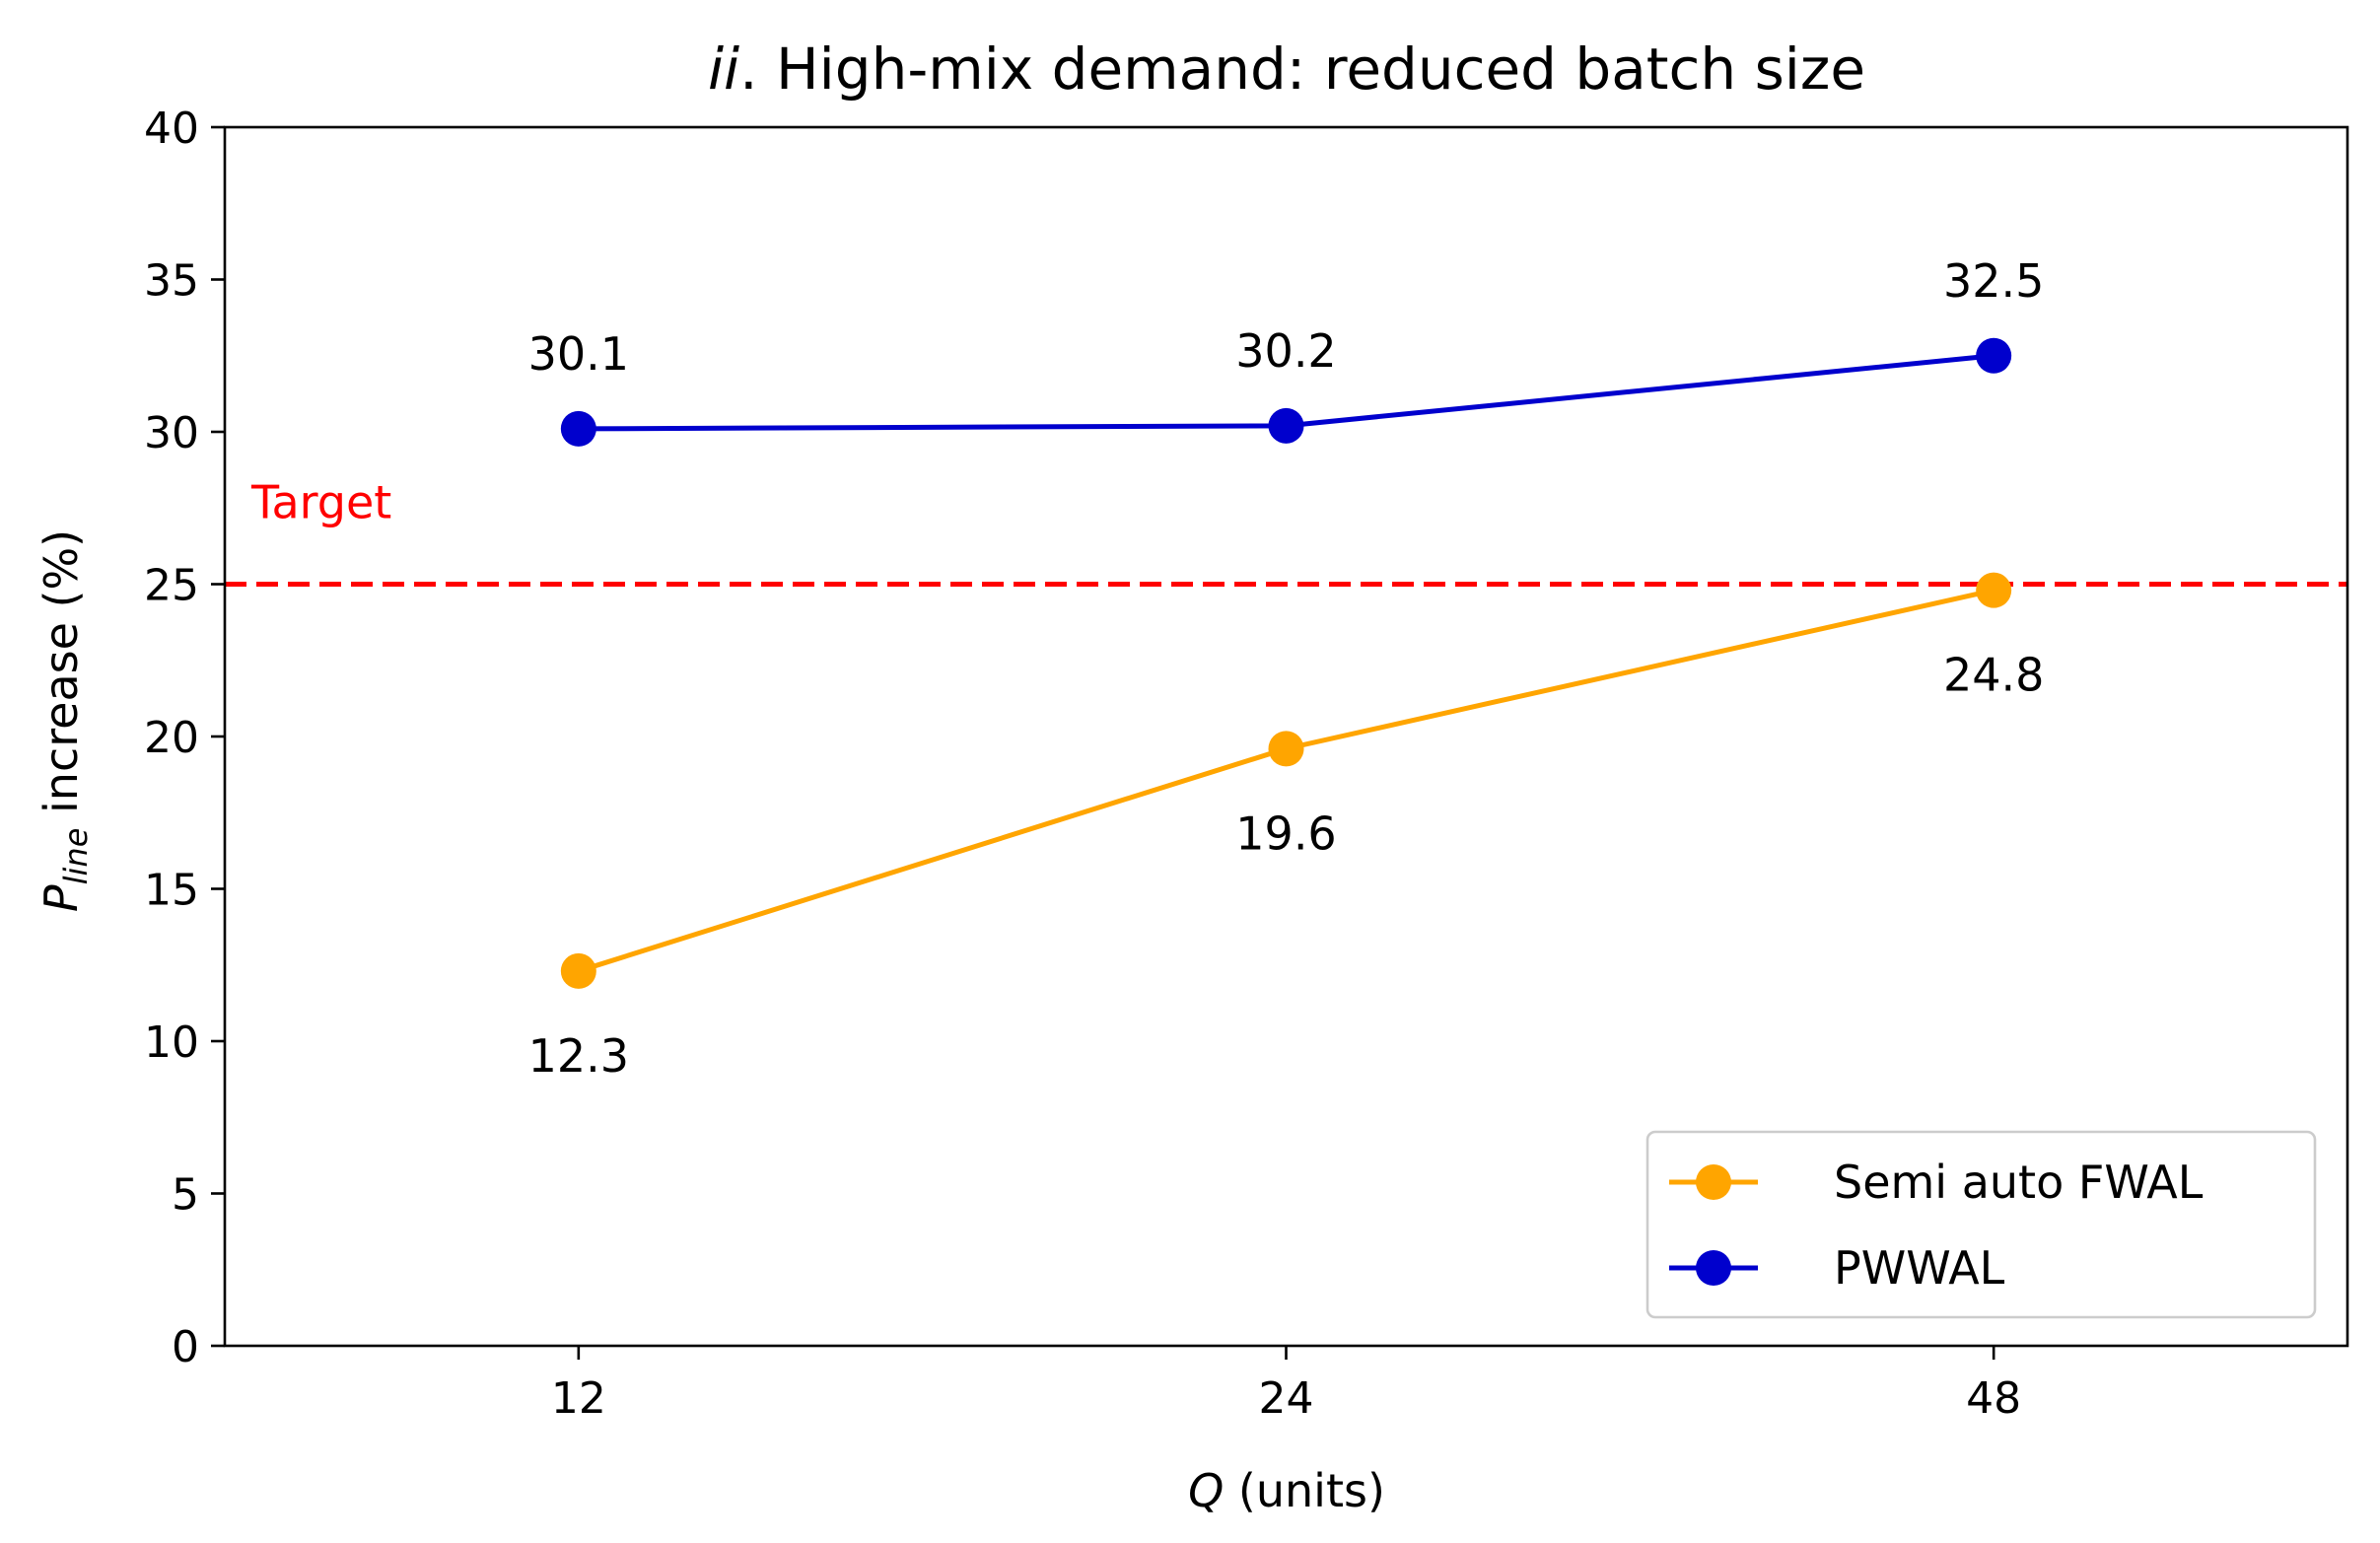 This screenshot has width=2380, height=1543. What do you see at coordinates (1993, 281) in the screenshot?
I see `data-label: 32.5` at bounding box center [1993, 281].